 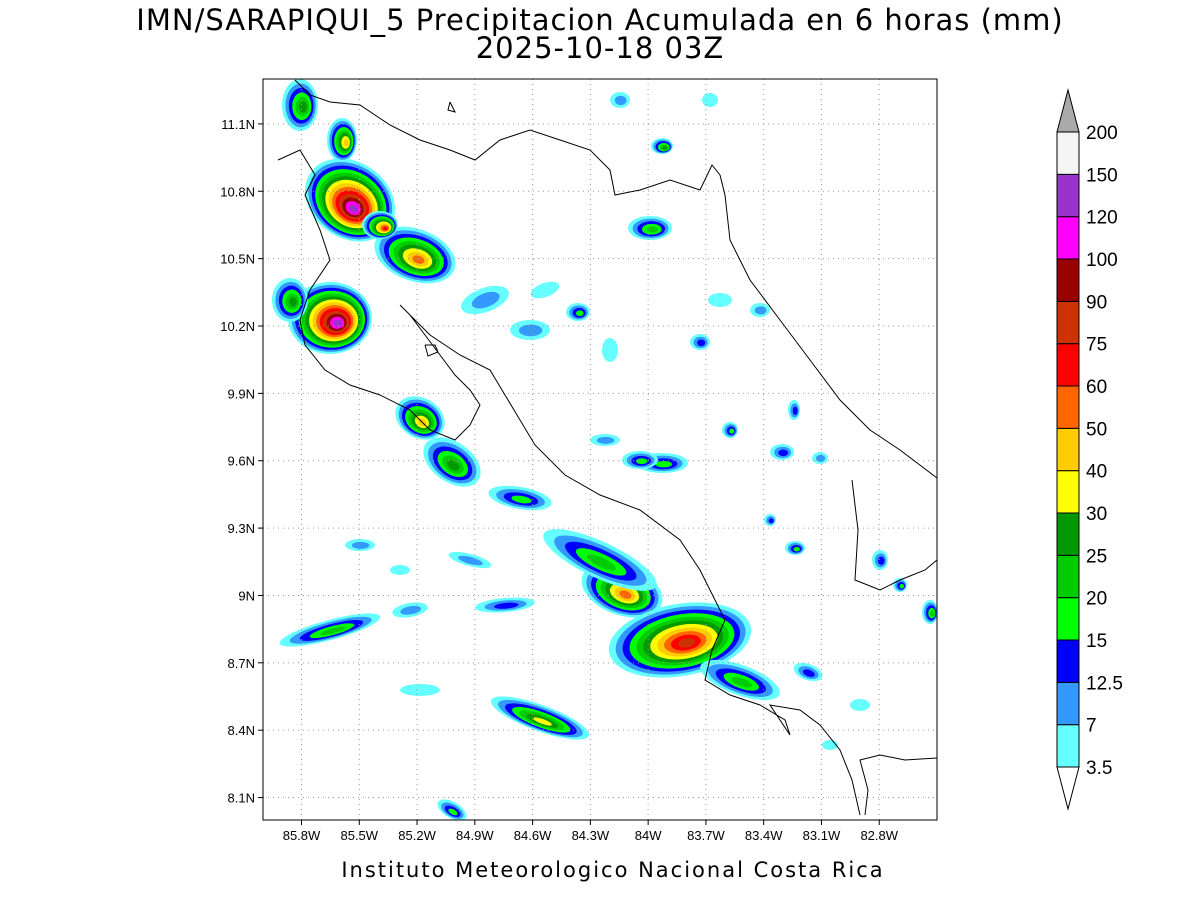 What do you see at coordinates (1096, 429) in the screenshot?
I see `colorbar-label: 50` at bounding box center [1096, 429].